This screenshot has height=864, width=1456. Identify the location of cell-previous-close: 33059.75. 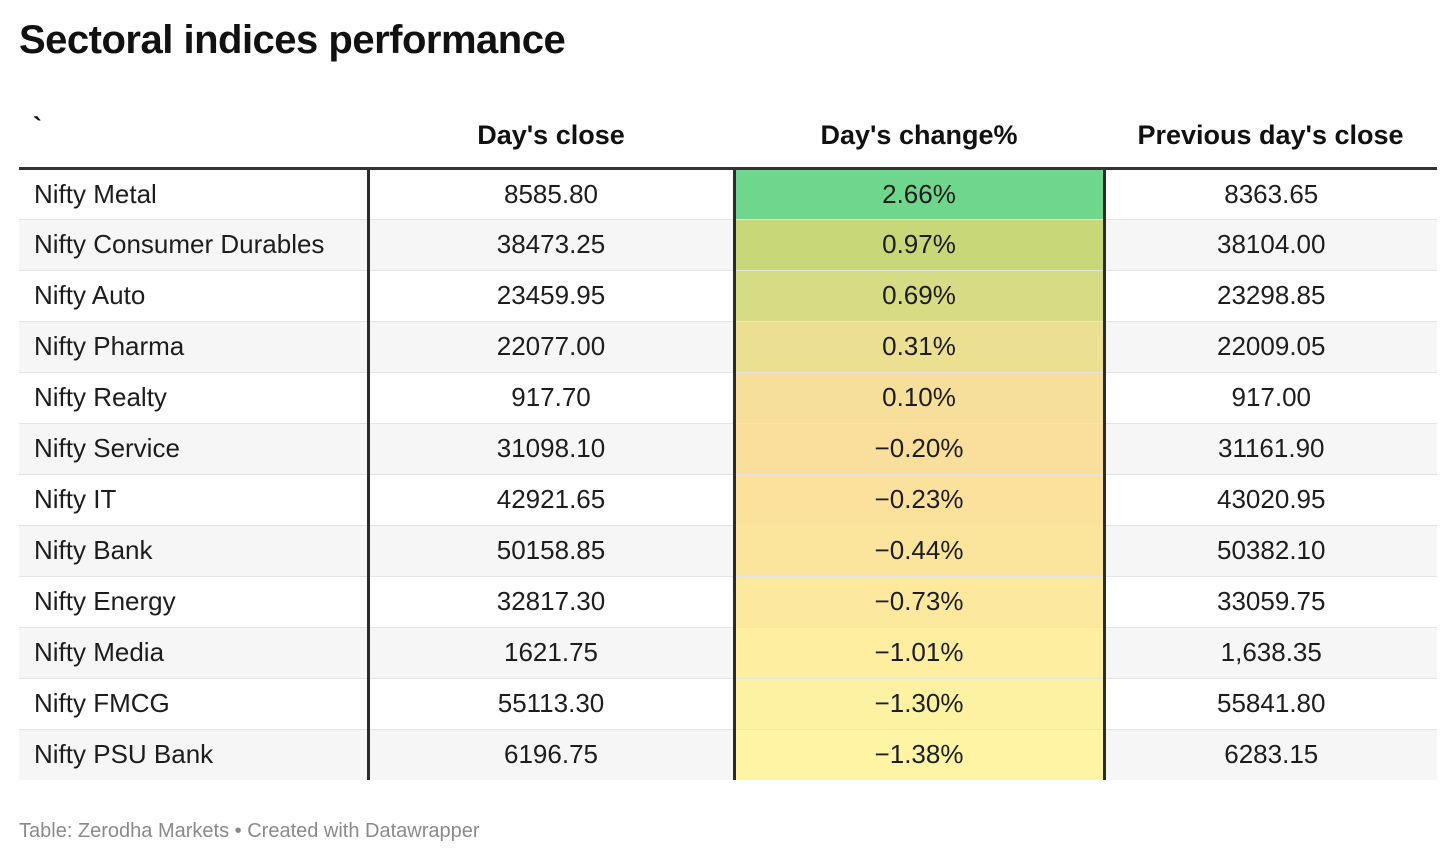
(1270, 602).